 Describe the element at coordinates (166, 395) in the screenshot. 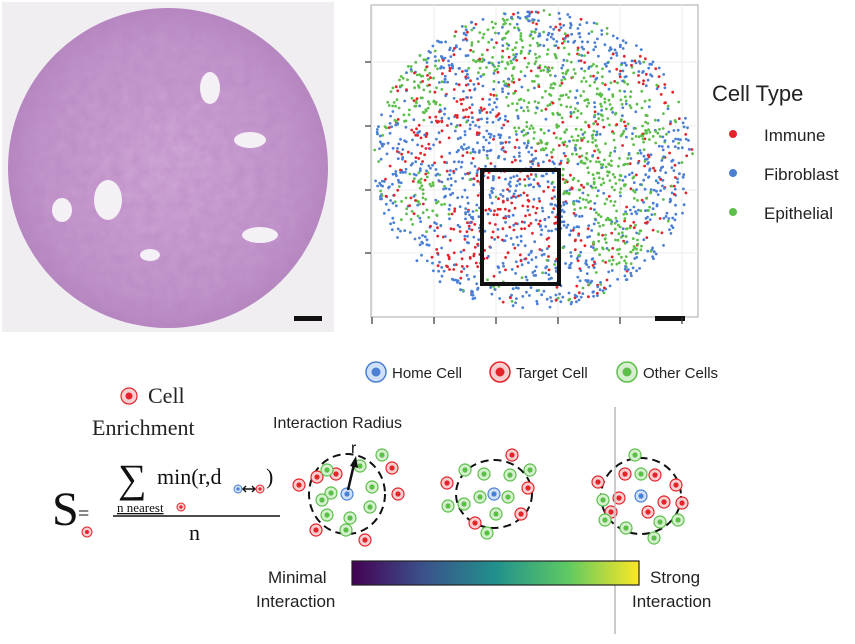

I see `svg-text: Cell` at that location.